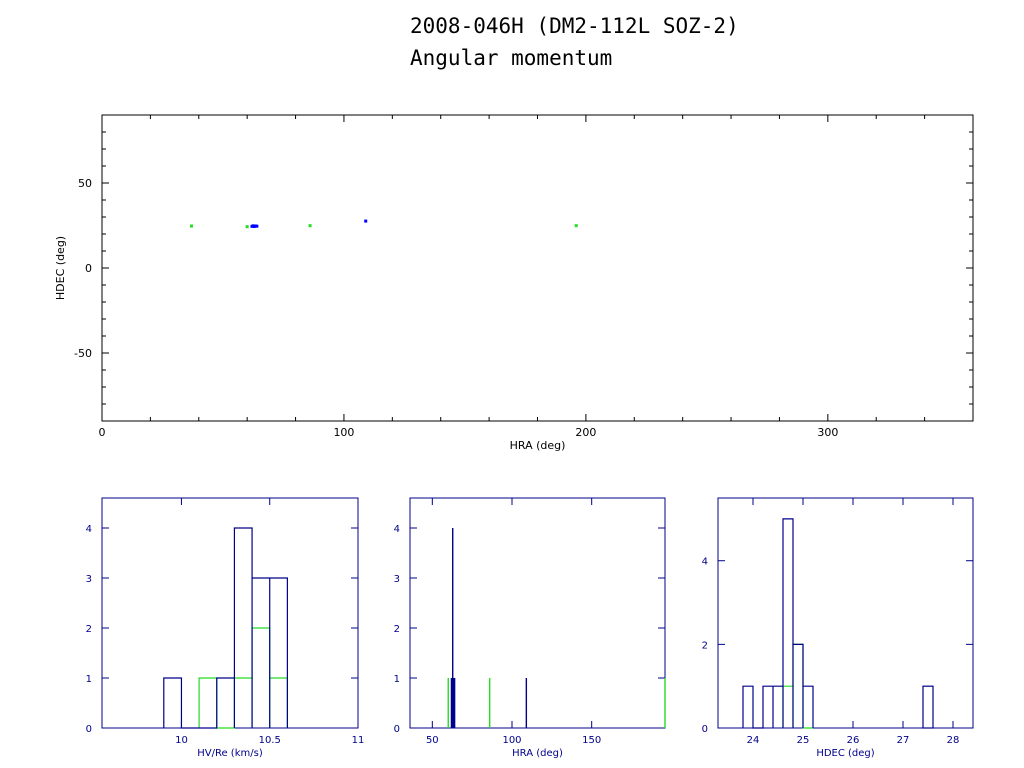  What do you see at coordinates (511, 58) in the screenshot?
I see `chart-subtitle: Angular momentum` at bounding box center [511, 58].